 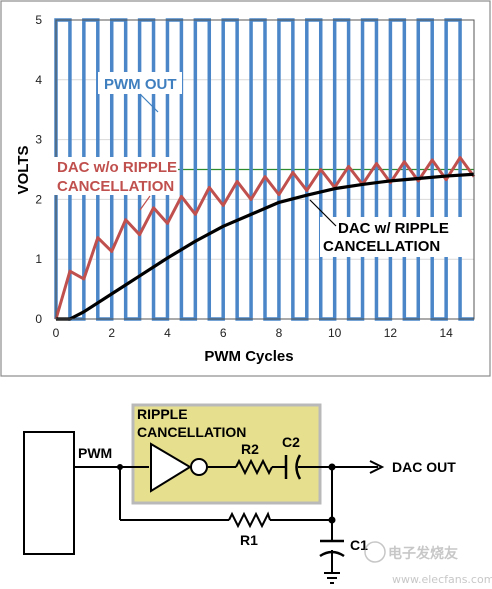 What do you see at coordinates (38, 20) in the screenshot?
I see `y-tick-label: 5` at bounding box center [38, 20].